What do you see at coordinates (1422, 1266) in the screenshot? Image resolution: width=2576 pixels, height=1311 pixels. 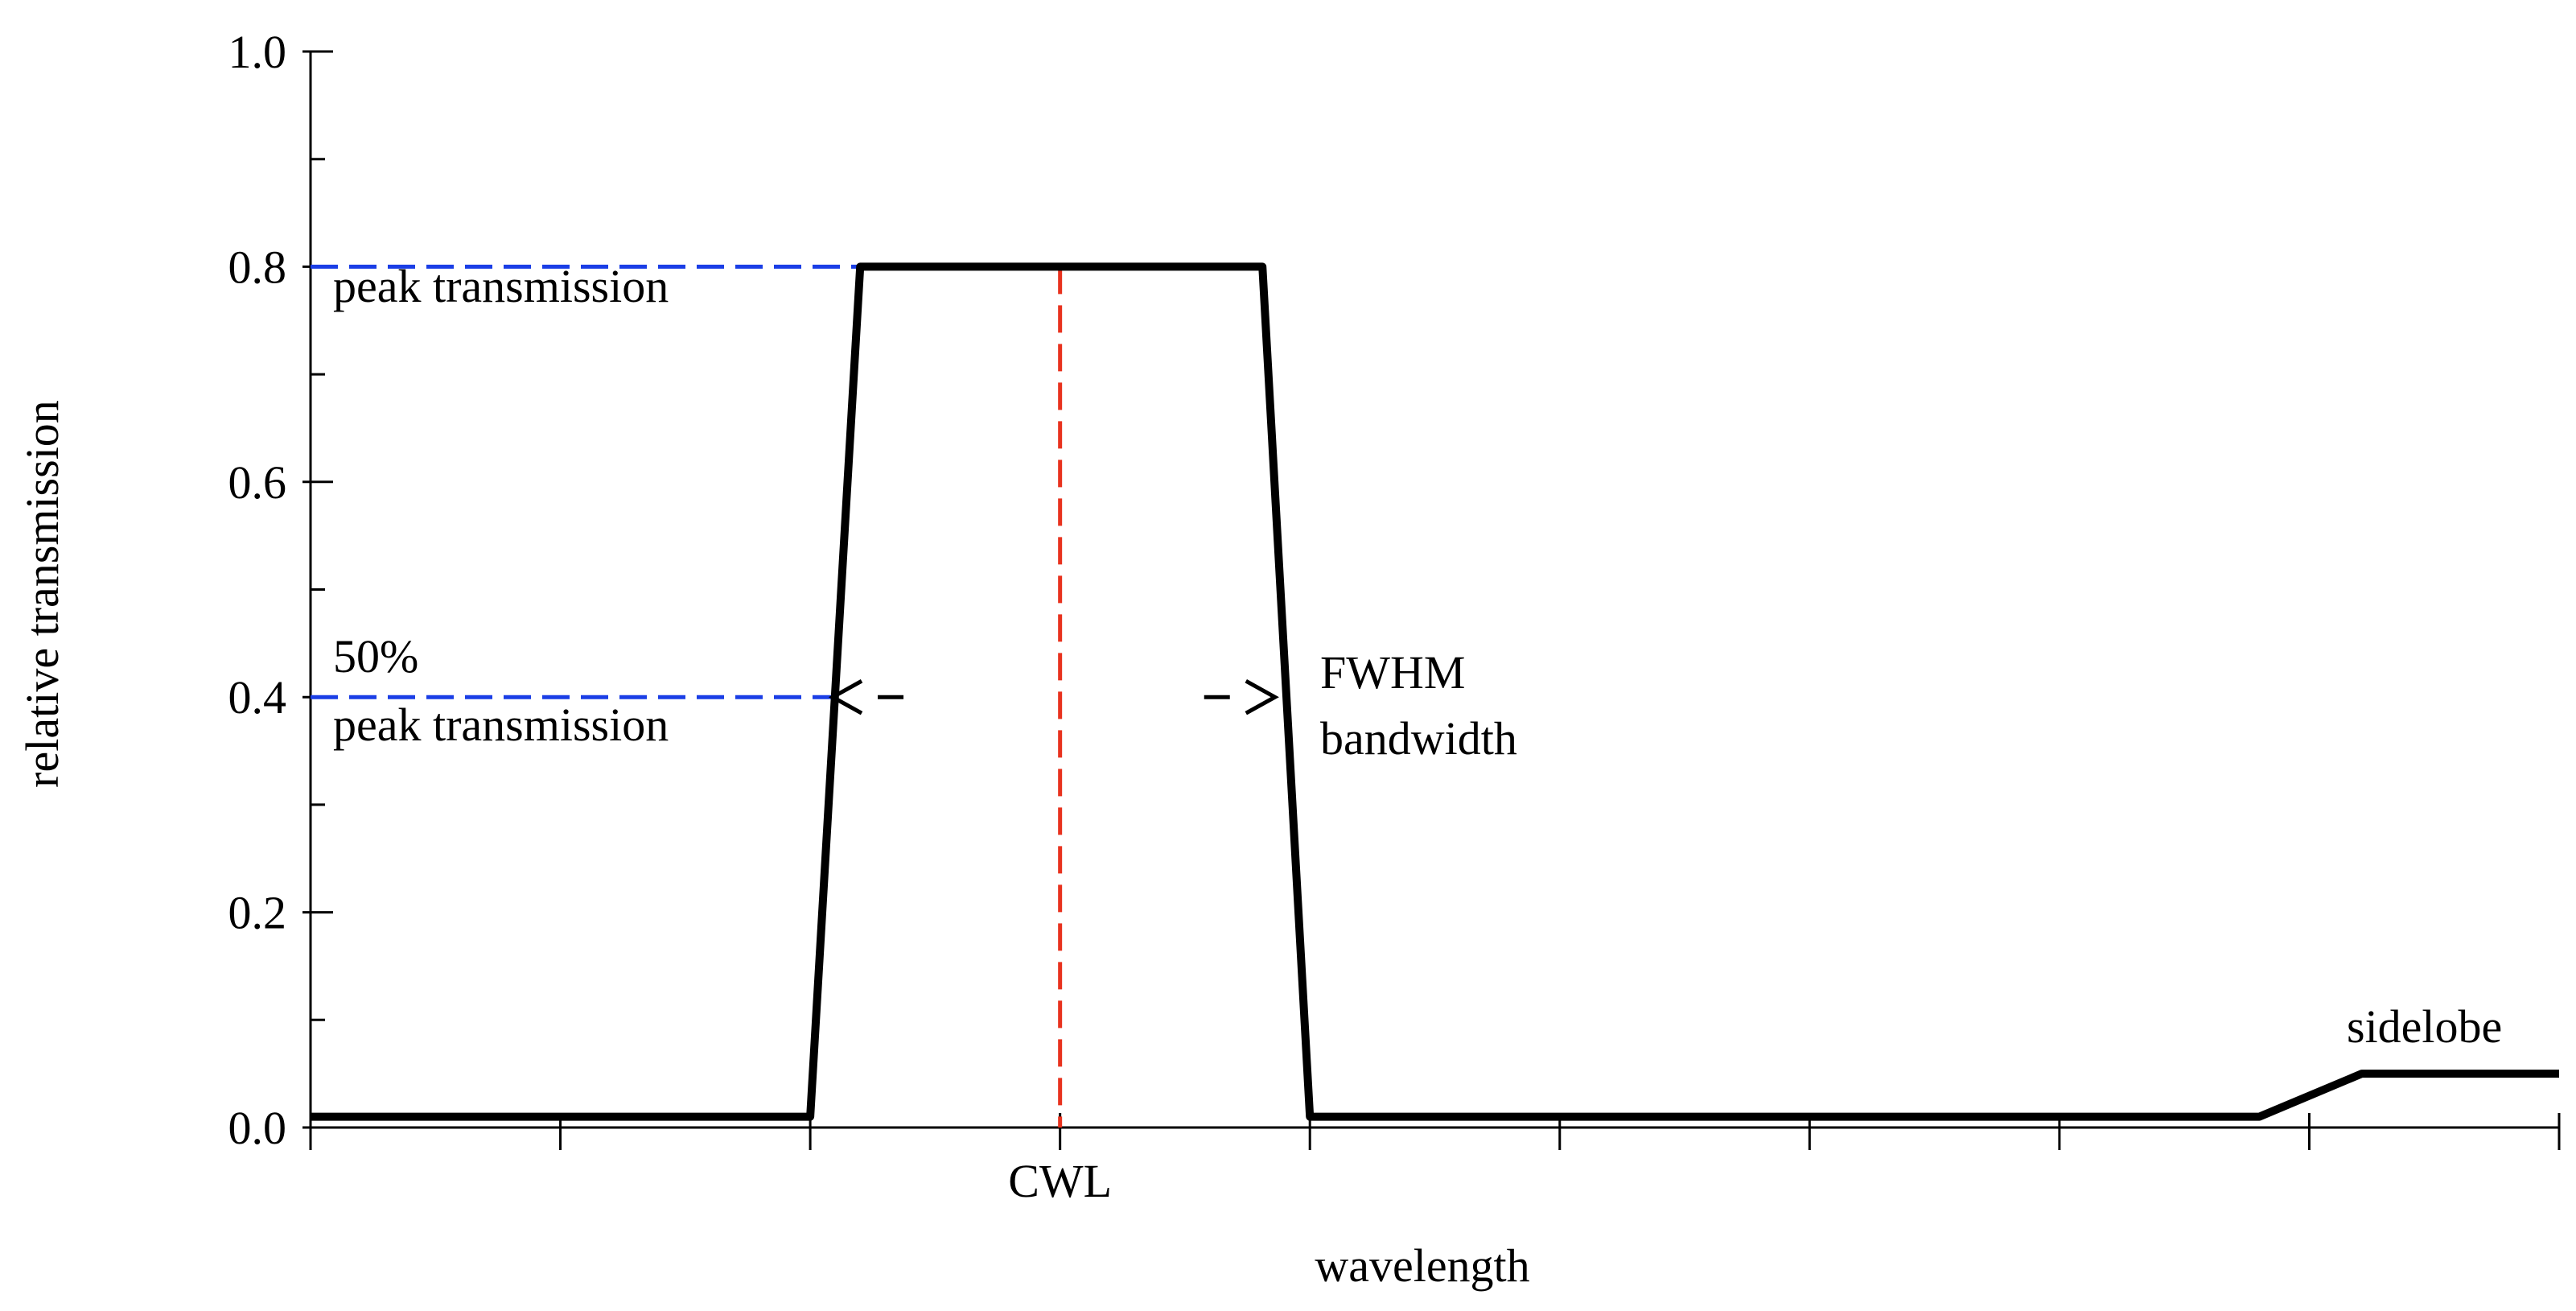 I see `x-axis-label: wavelength` at bounding box center [1422, 1266].